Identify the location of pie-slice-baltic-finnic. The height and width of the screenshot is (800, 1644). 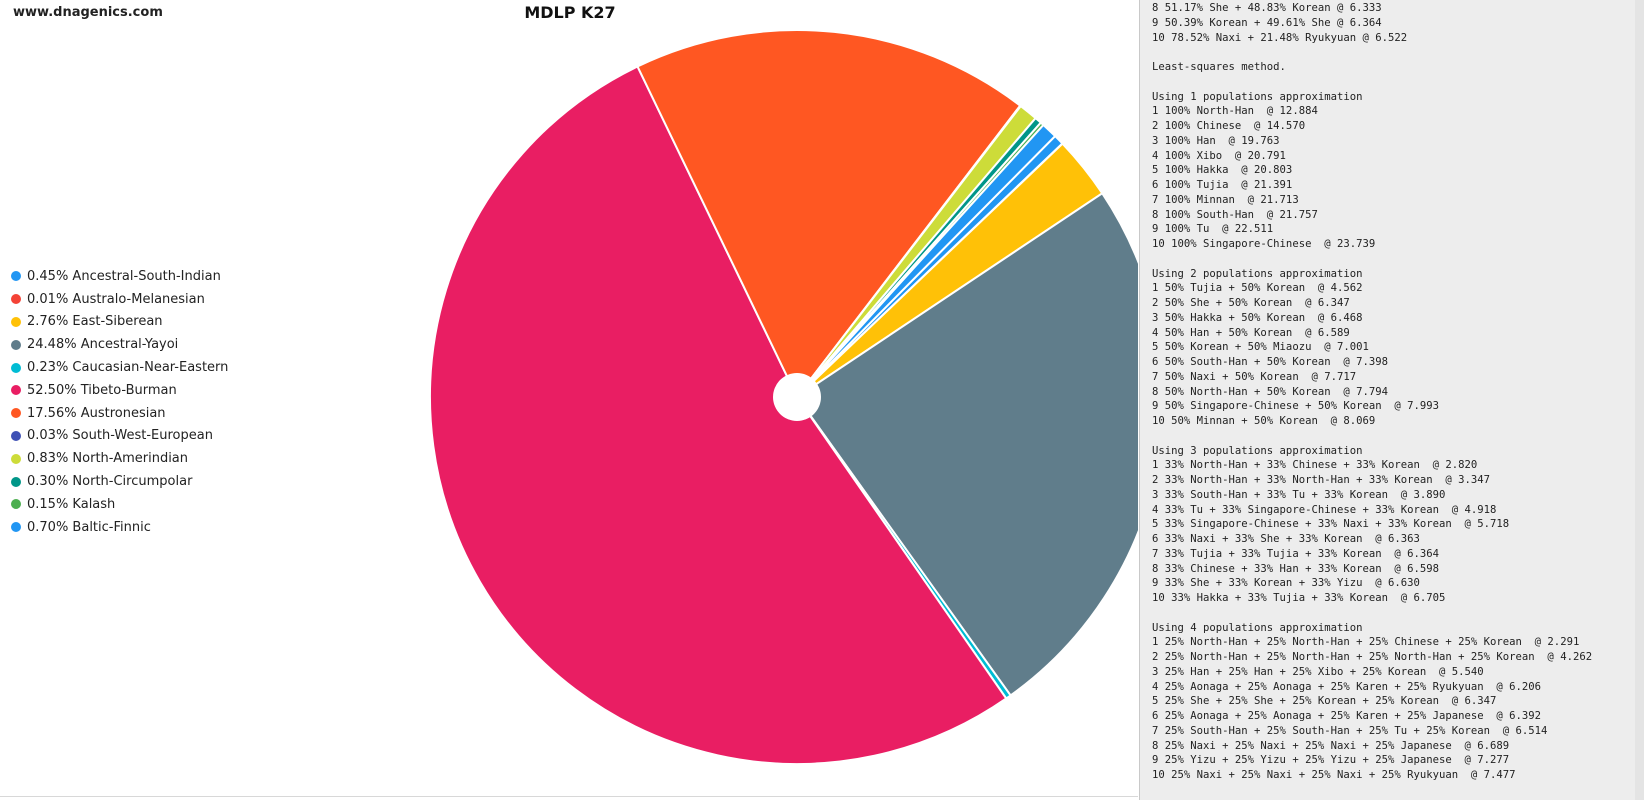
(926, 260).